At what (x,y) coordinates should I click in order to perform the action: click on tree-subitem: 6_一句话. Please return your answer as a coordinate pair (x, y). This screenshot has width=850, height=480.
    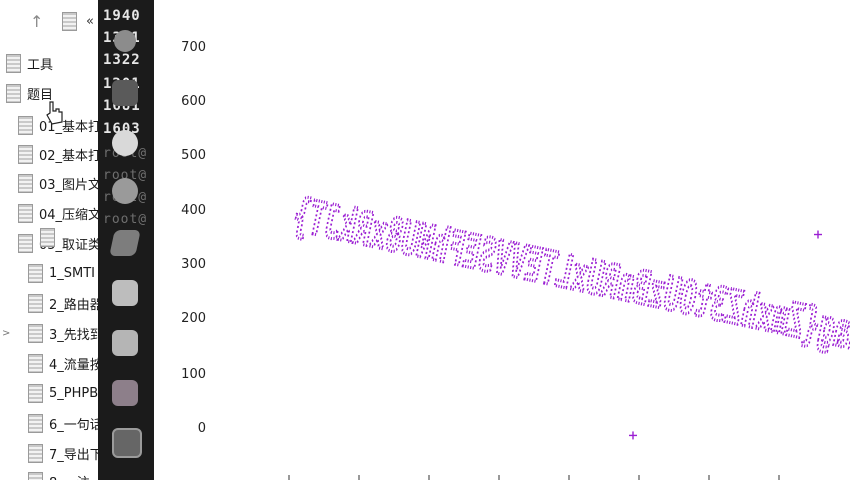
    Looking at the image, I should click on (64, 423).